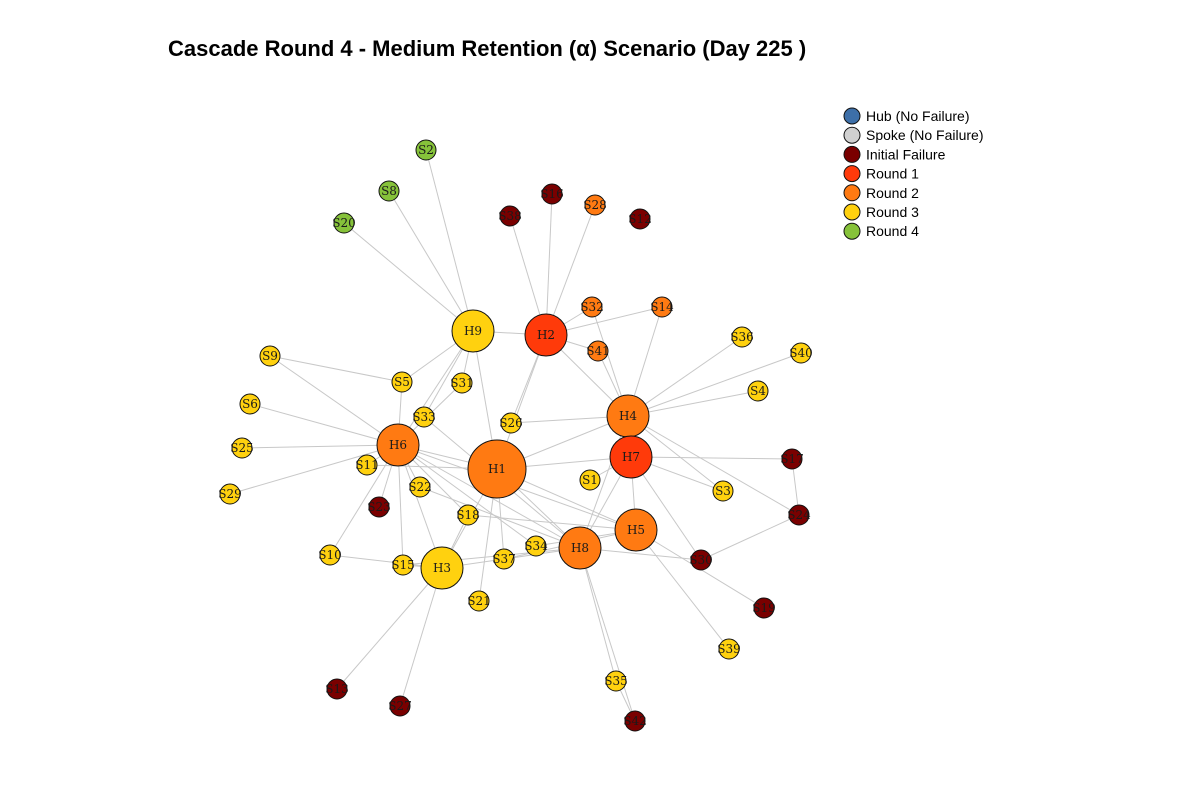 The width and height of the screenshot is (1200, 800). I want to click on node-s5: S5, so click(402, 382).